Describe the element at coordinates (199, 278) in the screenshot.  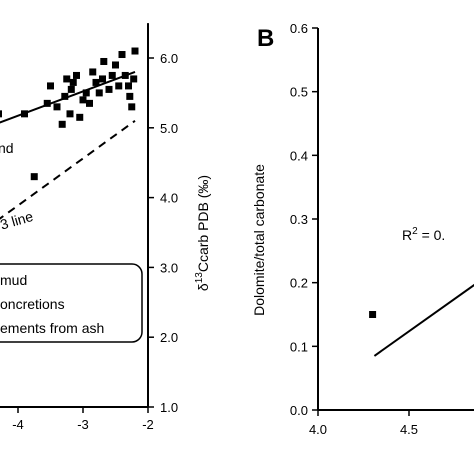
I see `panel-a-y-label-sup: 13` at that location.